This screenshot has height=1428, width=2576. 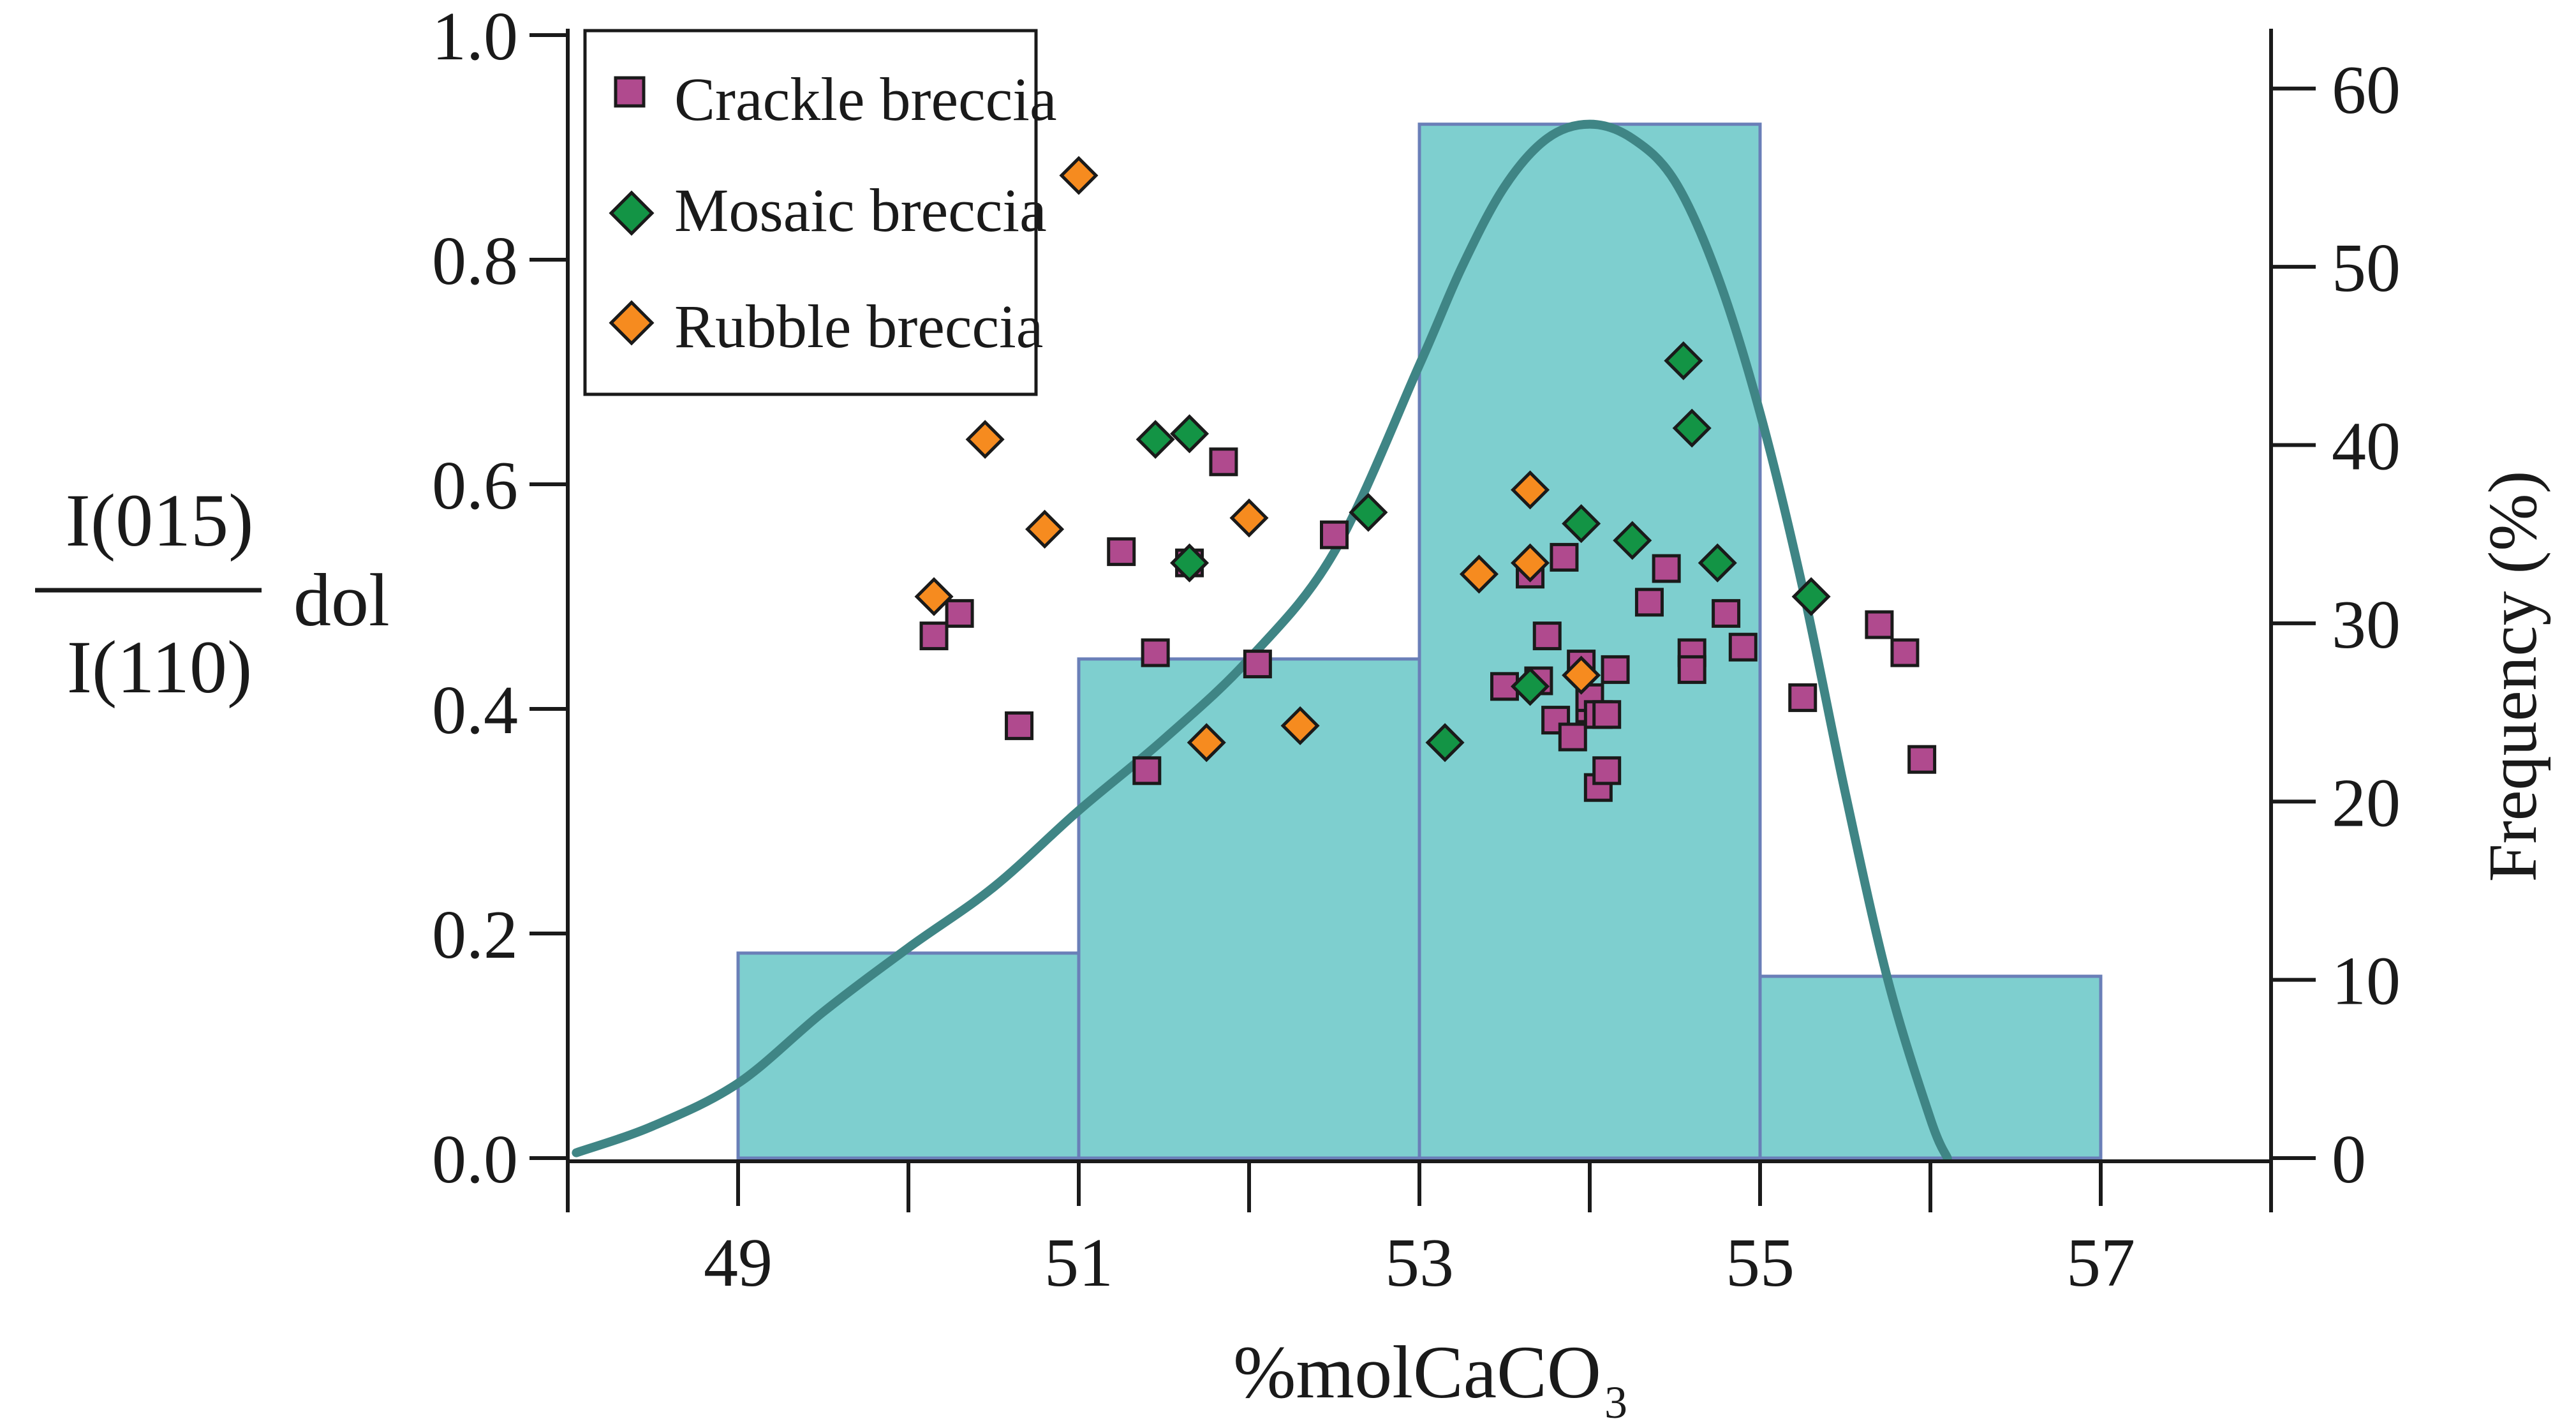 I want to click on legend-marker-crackle, so click(x=630, y=92).